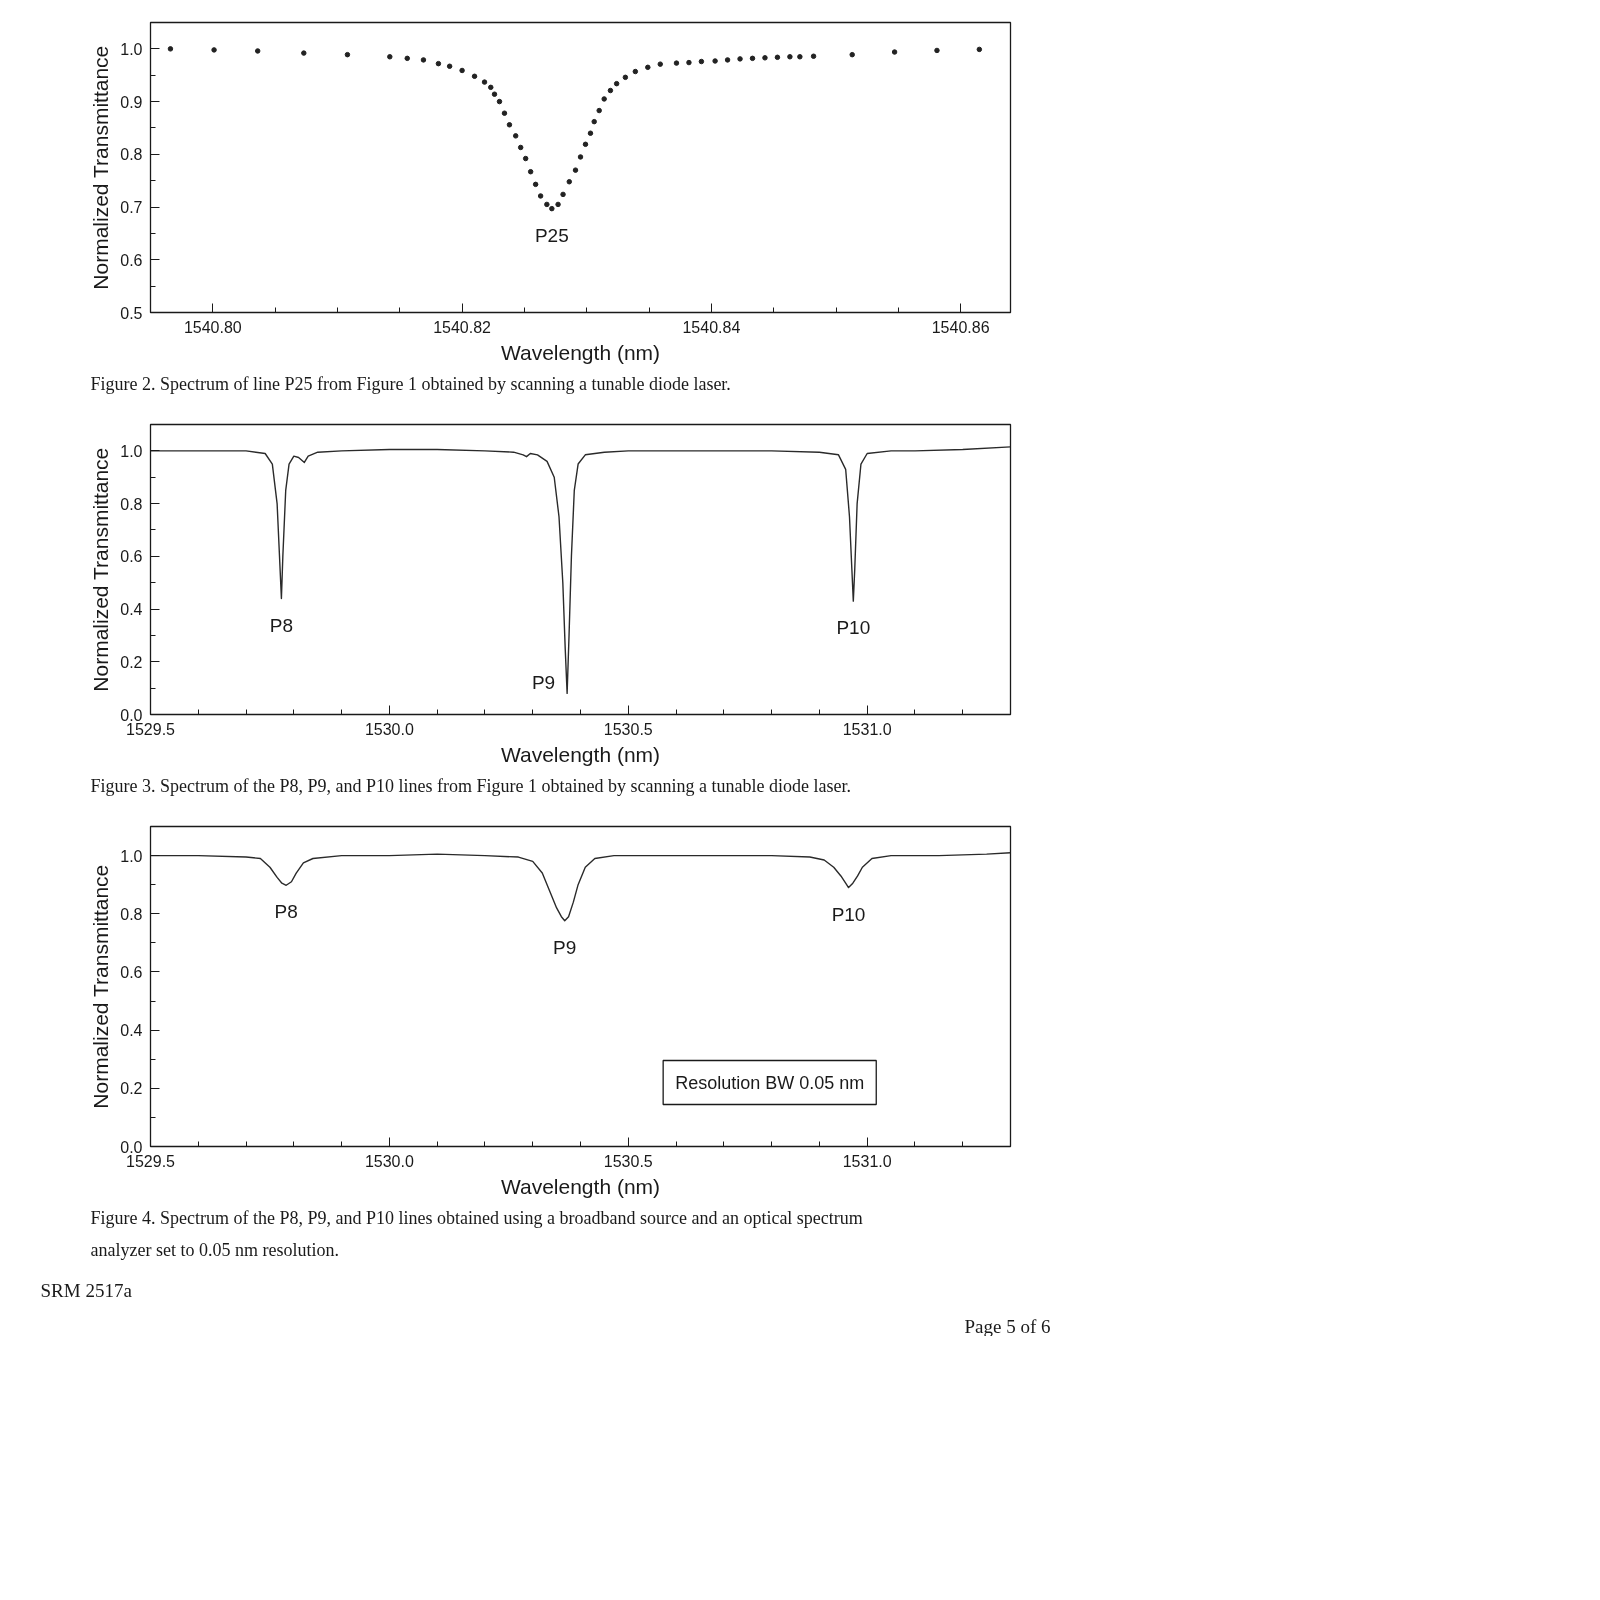  I want to click on text: SRM 2517a, so click(86, 1290).